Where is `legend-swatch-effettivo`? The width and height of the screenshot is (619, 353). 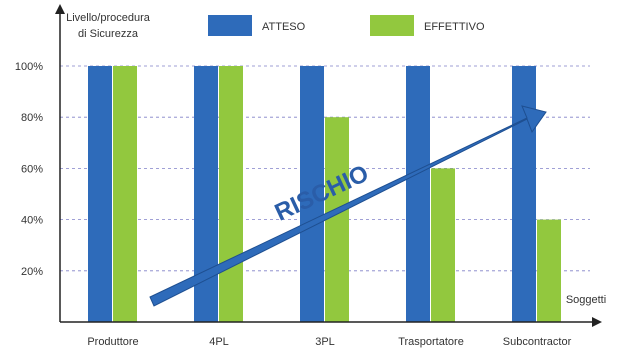
legend-swatch-effettivo is located at coordinates (392, 25).